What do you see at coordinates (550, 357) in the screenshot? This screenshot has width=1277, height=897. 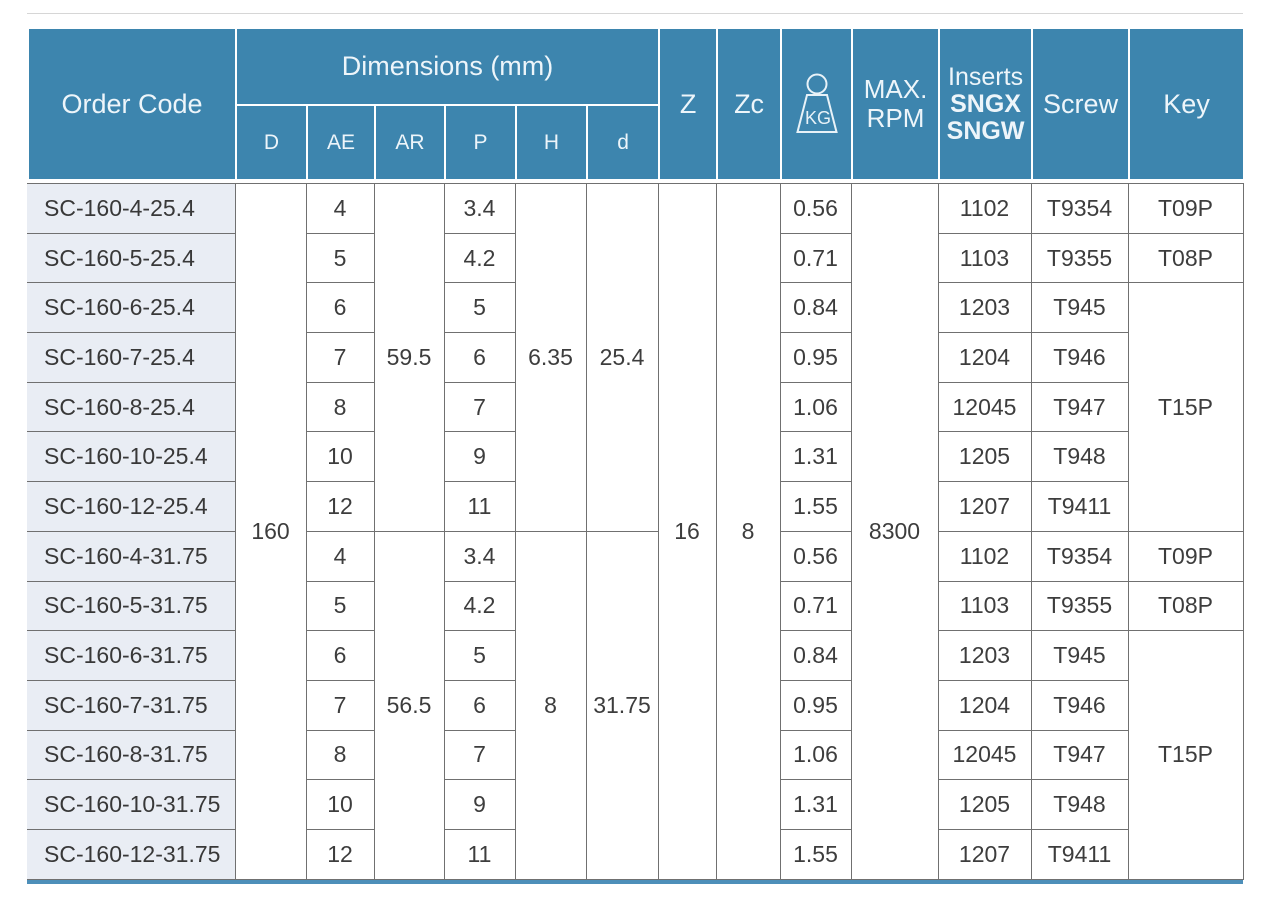 I see `h-cell: 6.35` at bounding box center [550, 357].